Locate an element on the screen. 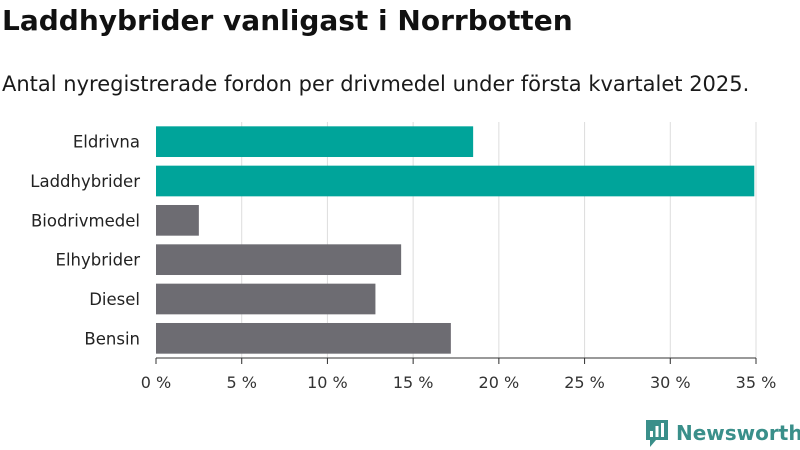 This screenshot has height=450, width=800. category-label: Eldrivna is located at coordinates (106, 142).